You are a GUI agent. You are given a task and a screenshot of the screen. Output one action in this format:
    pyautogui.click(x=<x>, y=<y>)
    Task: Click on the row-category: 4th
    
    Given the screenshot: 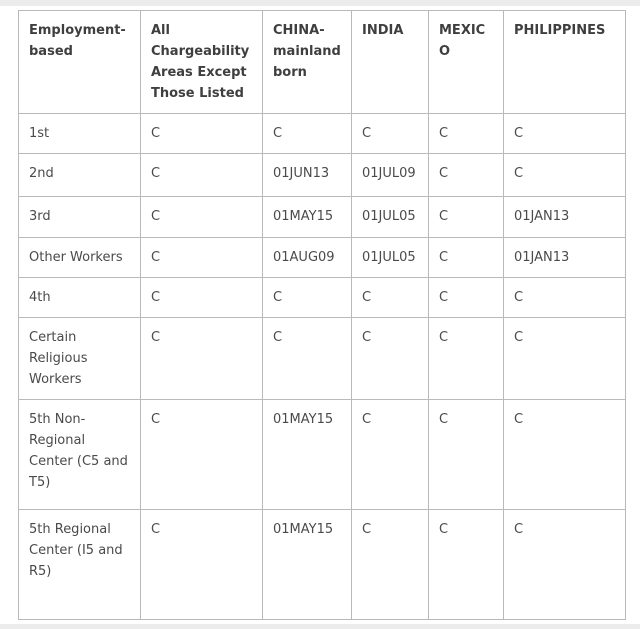 What is the action you would take?
    pyautogui.click(x=79, y=297)
    